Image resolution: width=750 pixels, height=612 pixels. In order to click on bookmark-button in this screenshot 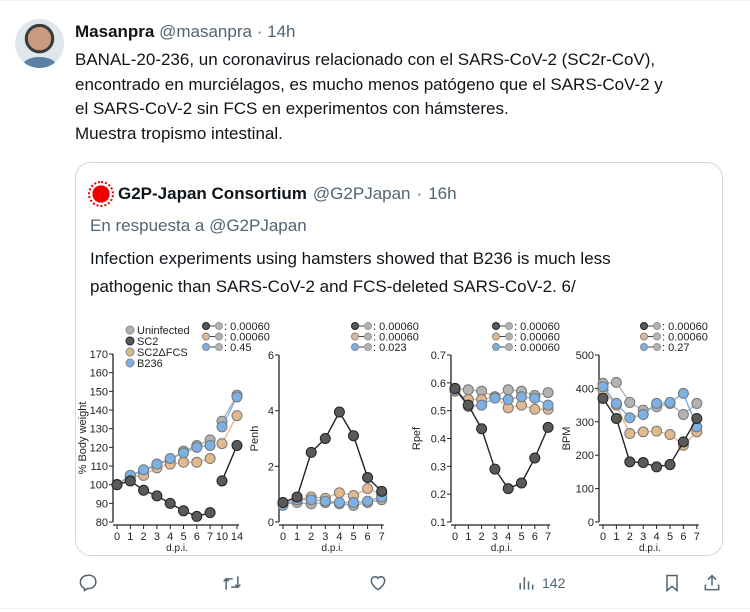, I will do `click(672, 583)`.